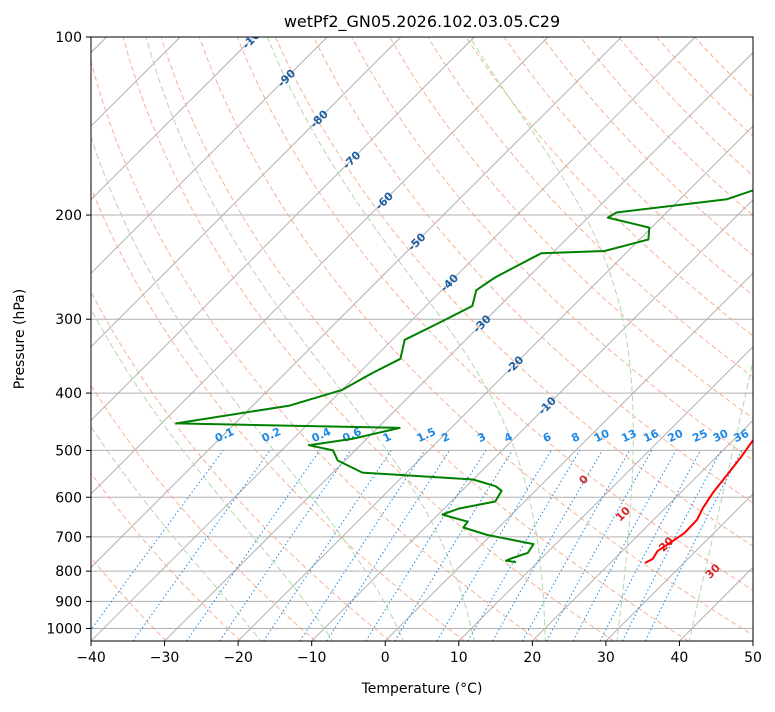 The height and width of the screenshot is (712, 775). Describe the element at coordinates (753, 658) in the screenshot. I see `x-tick-label: 50` at that location.